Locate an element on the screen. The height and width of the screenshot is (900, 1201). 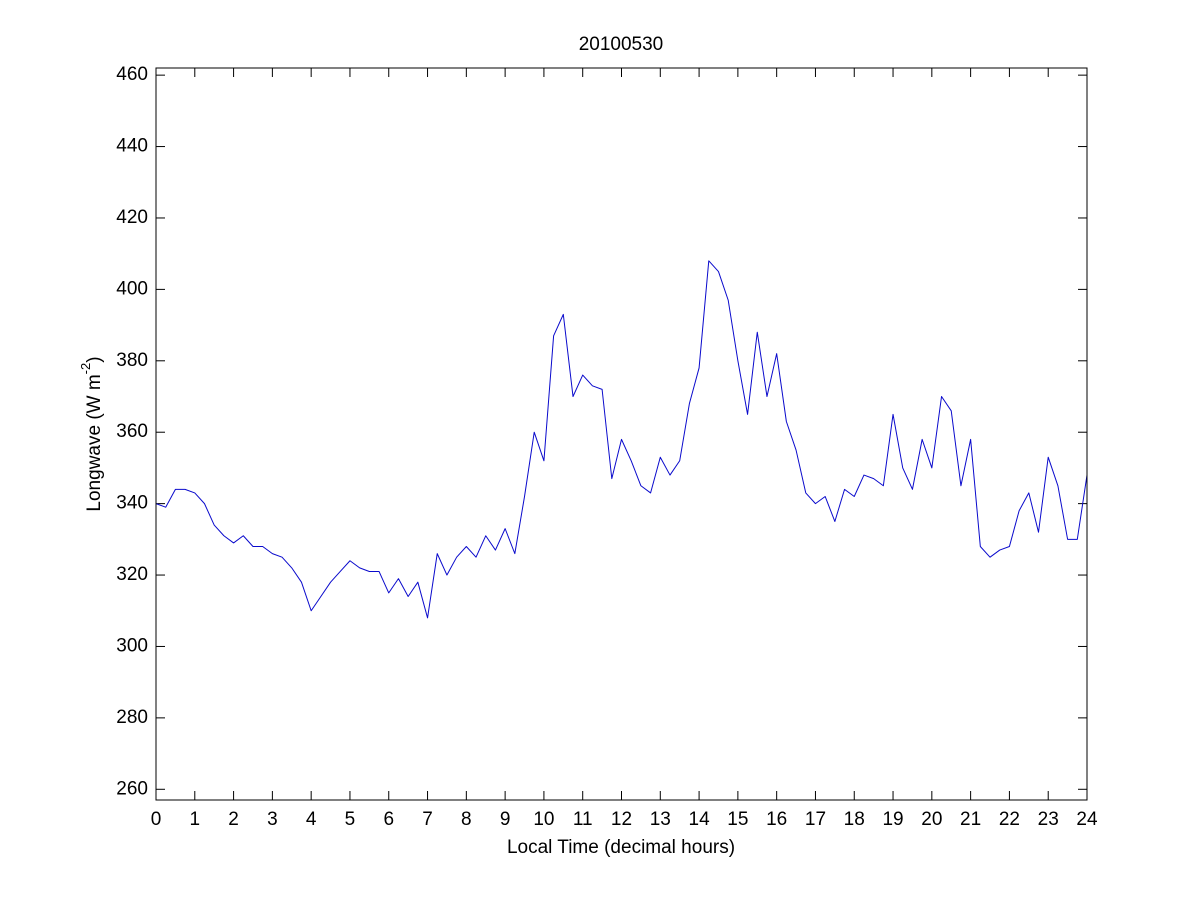
x-tick-label: 13 is located at coordinates (660, 819).